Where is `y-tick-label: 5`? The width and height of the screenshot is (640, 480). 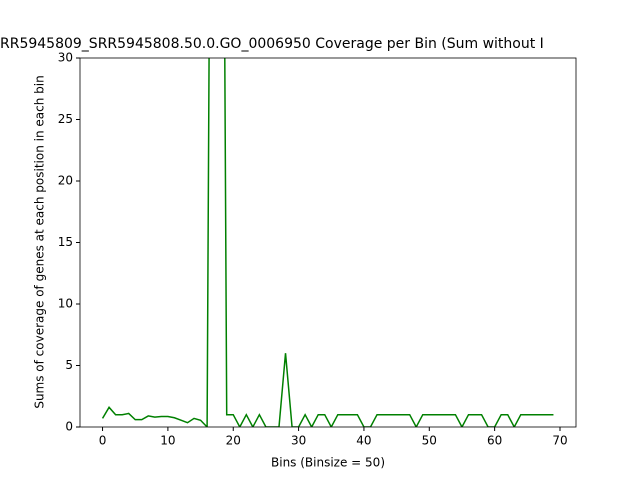
y-tick-label: 5 is located at coordinates (69, 365).